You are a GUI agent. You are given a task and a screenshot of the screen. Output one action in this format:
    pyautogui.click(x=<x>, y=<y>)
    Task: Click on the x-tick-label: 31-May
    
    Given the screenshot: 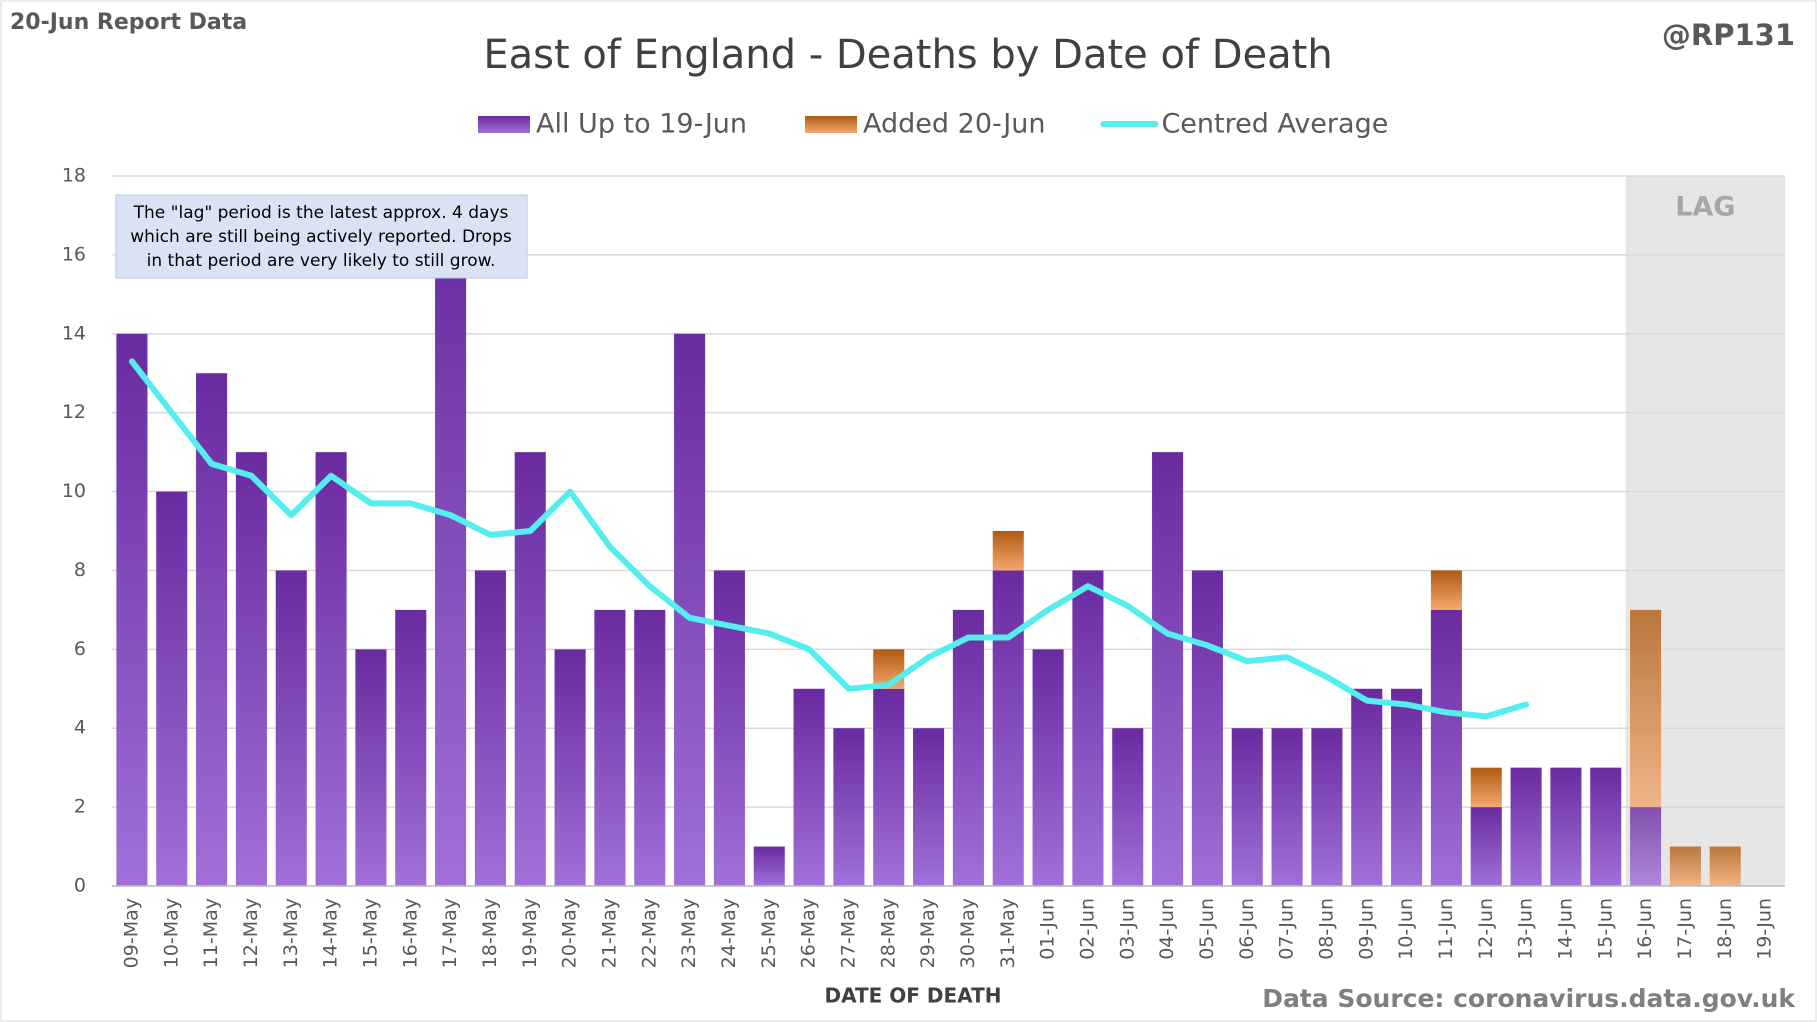 What is the action you would take?
    pyautogui.click(x=1008, y=933)
    